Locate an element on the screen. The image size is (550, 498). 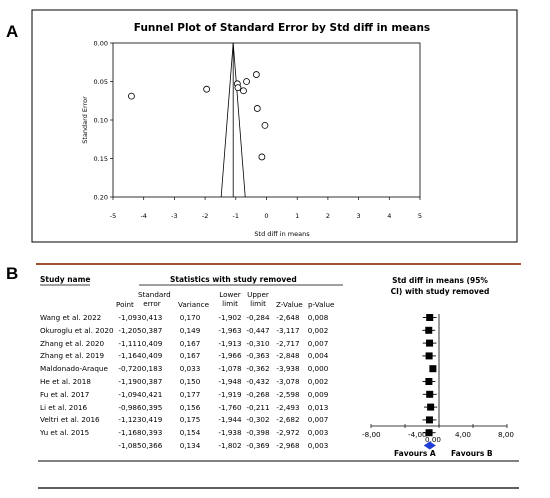
forest-tick-label: 8,00 is located at coordinates (506, 434).